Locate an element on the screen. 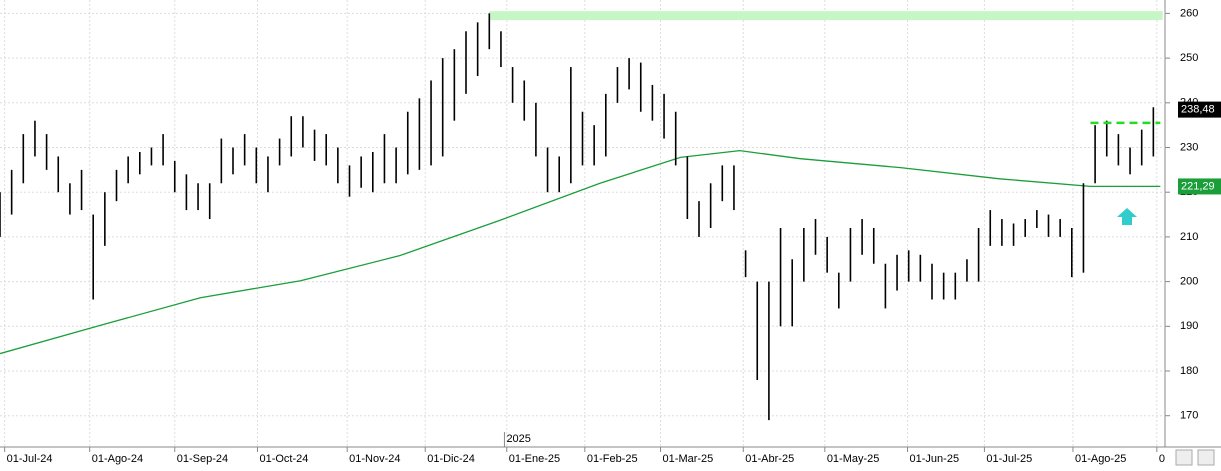 The width and height of the screenshot is (1221, 471). price-label: 221,29 is located at coordinates (1198, 186).